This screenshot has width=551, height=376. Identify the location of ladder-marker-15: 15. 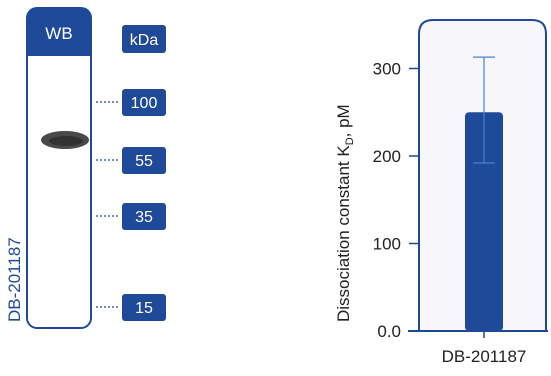
(131, 307).